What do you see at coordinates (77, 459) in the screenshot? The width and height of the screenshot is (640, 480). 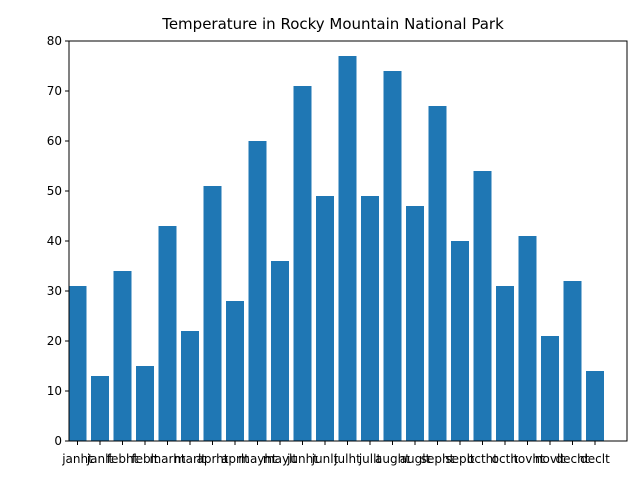 I see `x-tick-label: janht` at bounding box center [77, 459].